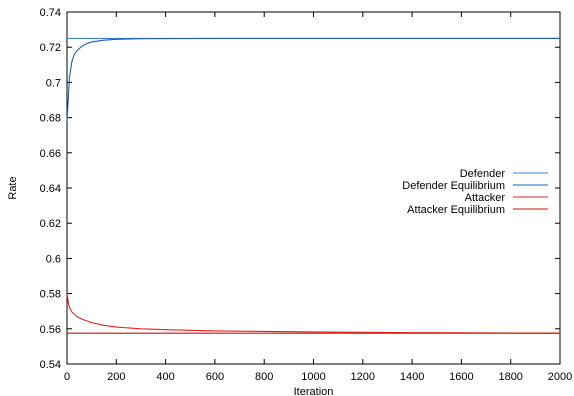 This screenshot has width=574, height=396. What do you see at coordinates (50, 295) in the screenshot?
I see `y-tick-label: 0.58` at bounding box center [50, 295].